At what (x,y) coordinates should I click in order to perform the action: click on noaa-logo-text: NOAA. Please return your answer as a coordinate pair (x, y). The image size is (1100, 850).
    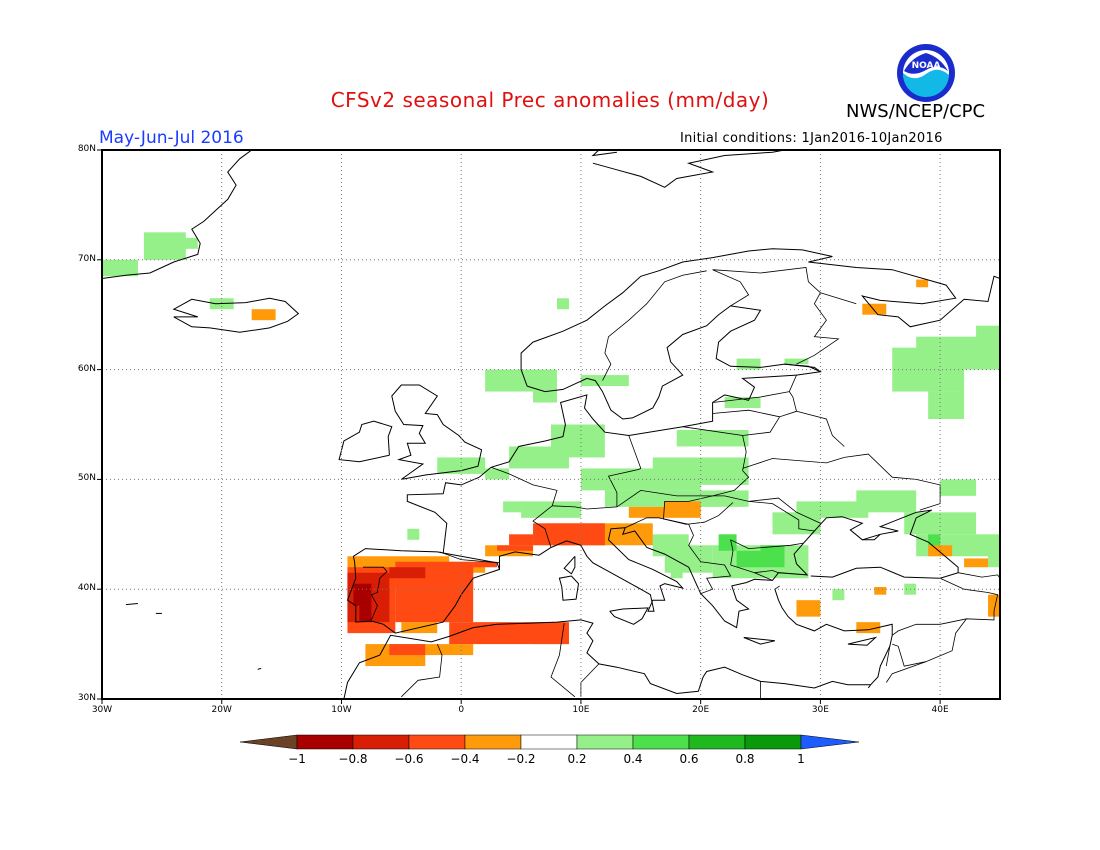
    Looking at the image, I should click on (926, 66).